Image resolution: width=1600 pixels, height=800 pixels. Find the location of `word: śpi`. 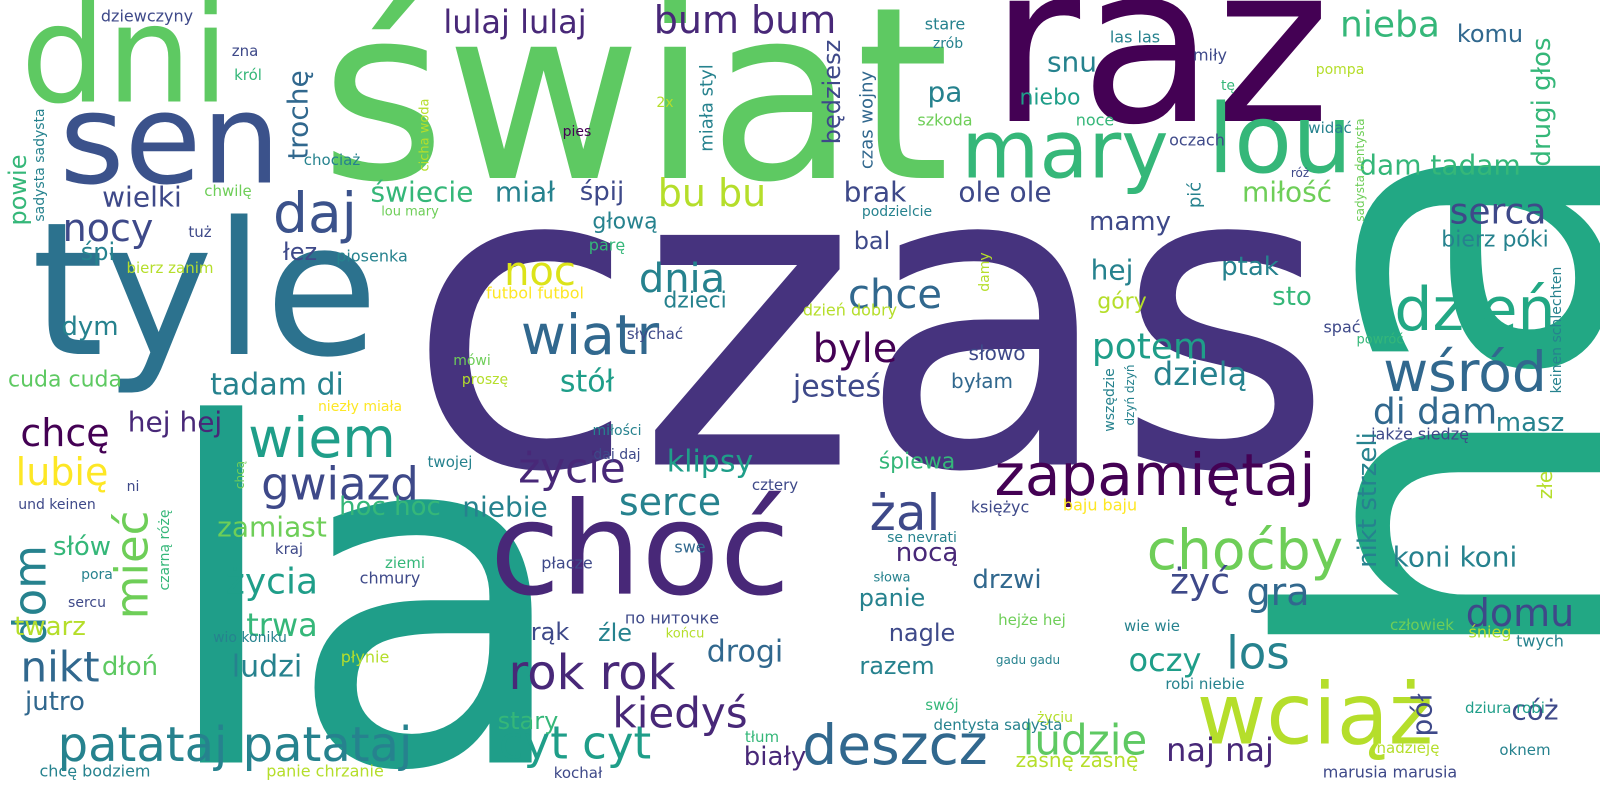

word: śpi is located at coordinates (98, 252).